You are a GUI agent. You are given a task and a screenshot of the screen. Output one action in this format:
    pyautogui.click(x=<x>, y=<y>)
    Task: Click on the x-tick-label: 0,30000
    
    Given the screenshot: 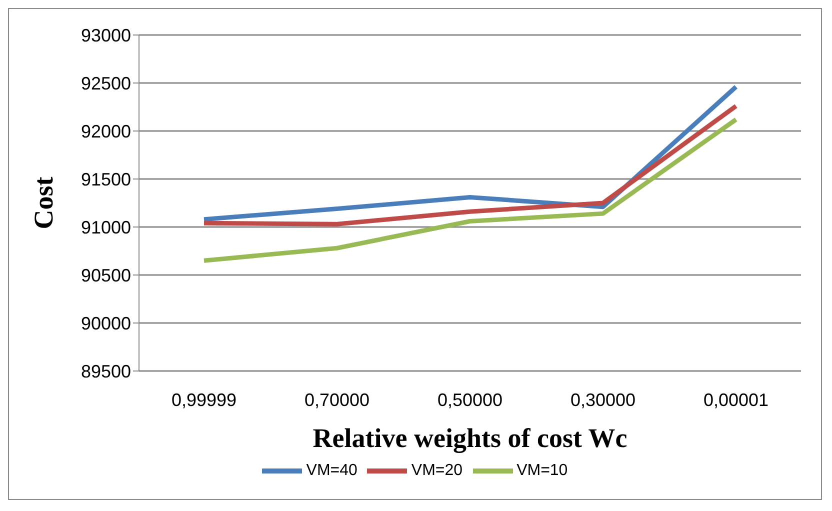 What is the action you would take?
    pyautogui.click(x=603, y=400)
    